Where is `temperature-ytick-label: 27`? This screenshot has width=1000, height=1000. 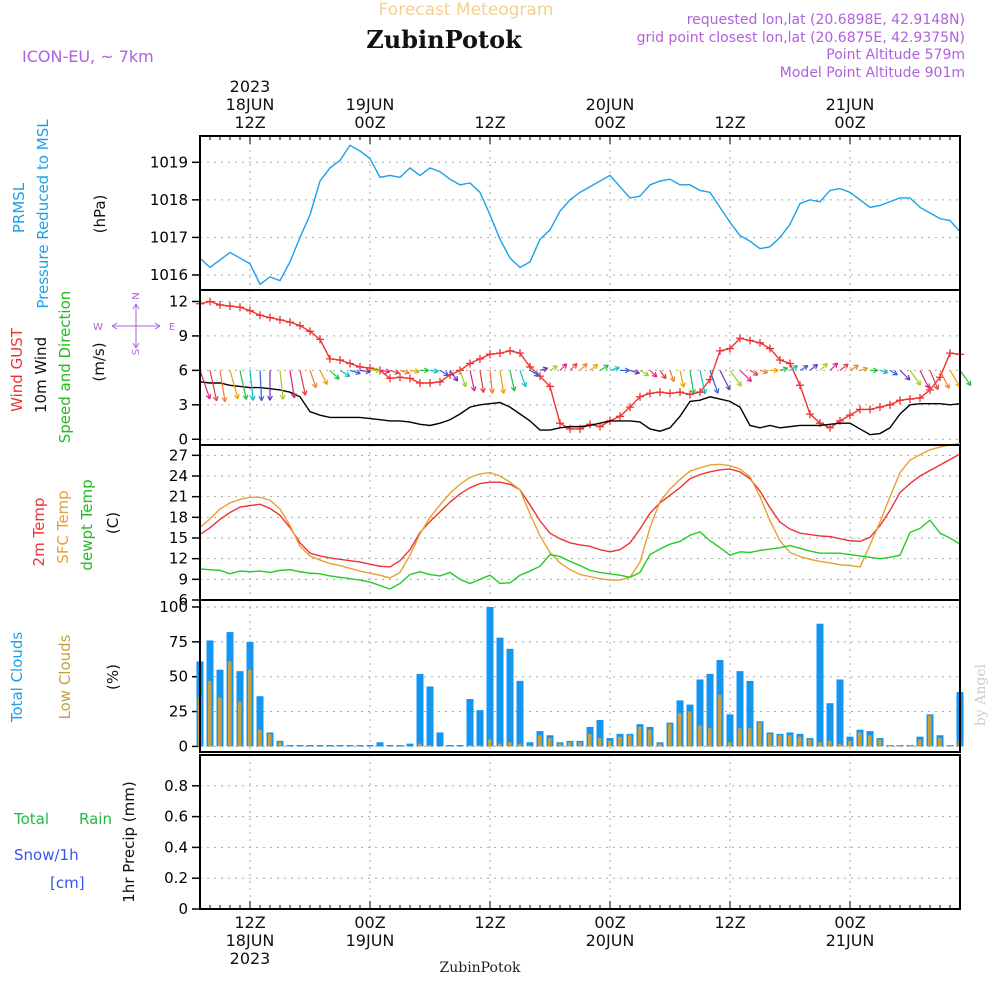
temperature-ytick-label: 27 is located at coordinates (178, 455).